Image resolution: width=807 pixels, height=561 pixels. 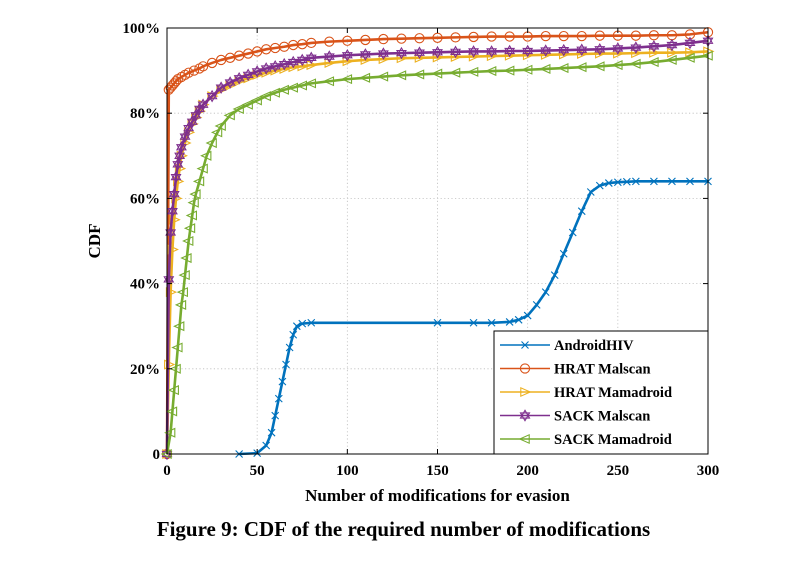 What do you see at coordinates (527, 471) in the screenshot?
I see `x-tick-label: 200` at bounding box center [527, 471].